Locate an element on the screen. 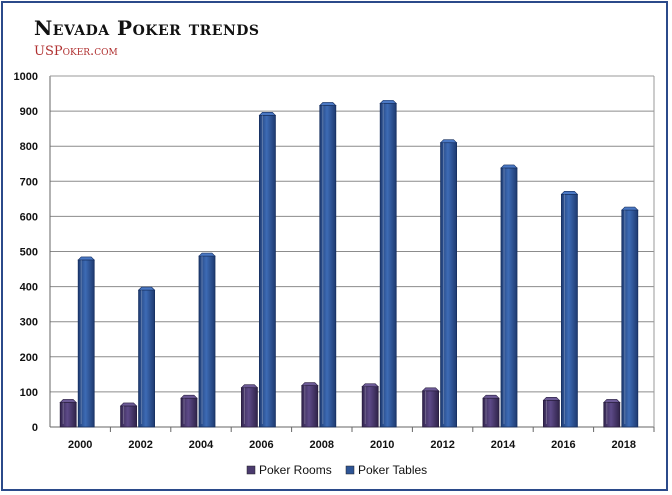 Image resolution: width=672 pixels, height=495 pixels. x-tick-label: 2008 is located at coordinates (322, 445).